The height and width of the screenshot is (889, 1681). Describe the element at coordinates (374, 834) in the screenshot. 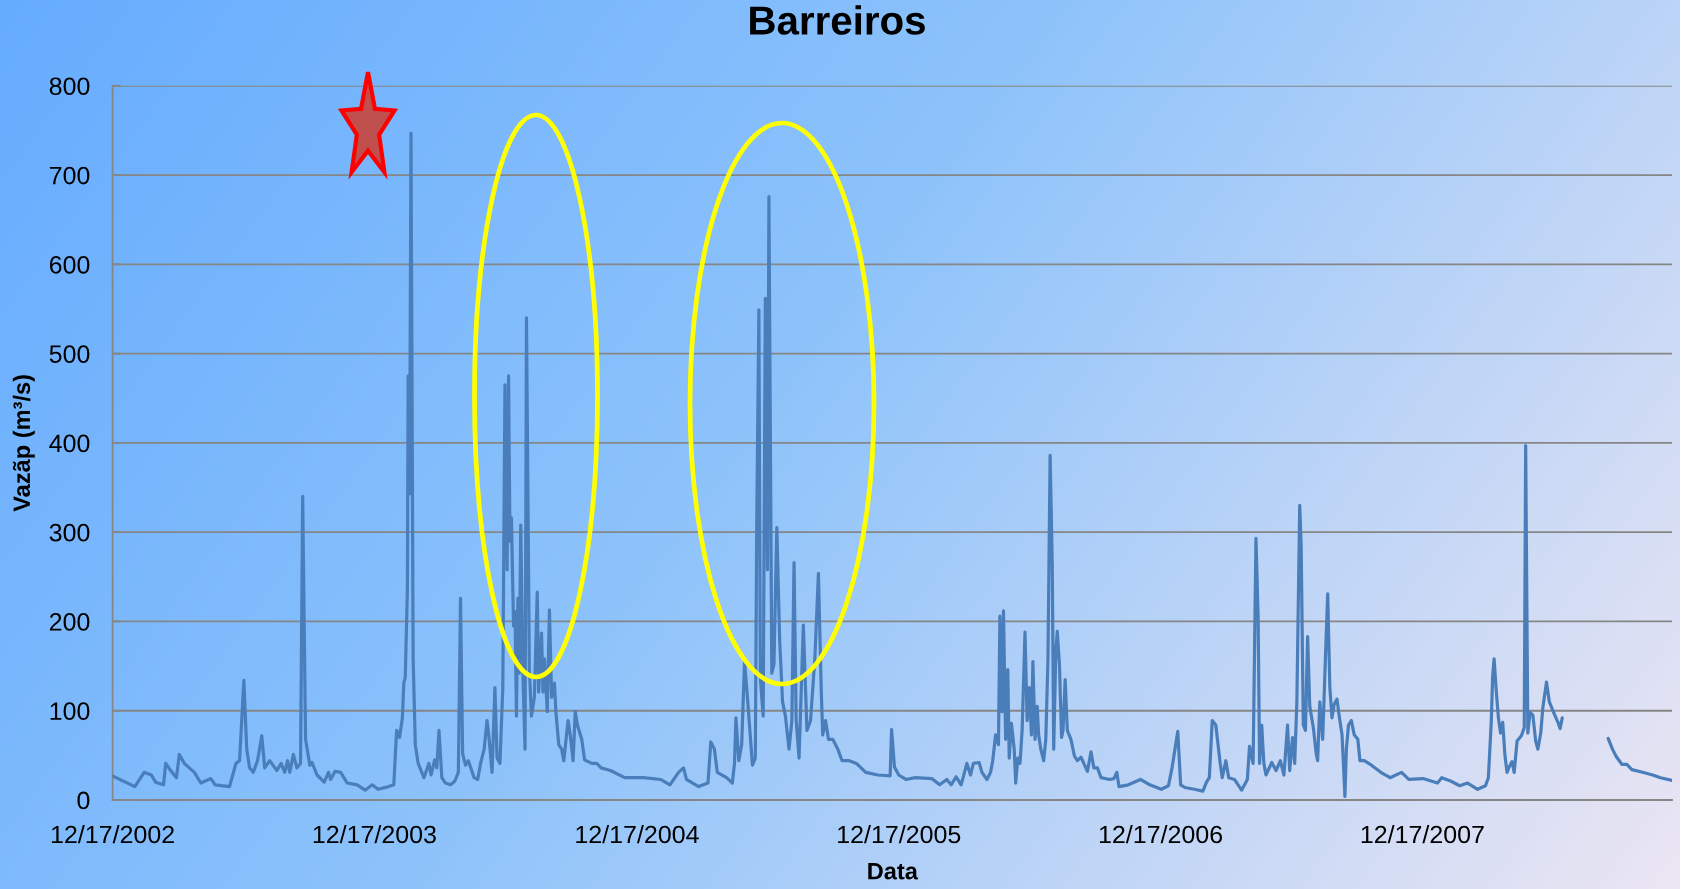

I see `x-tick-label: 12/17/2003` at that location.